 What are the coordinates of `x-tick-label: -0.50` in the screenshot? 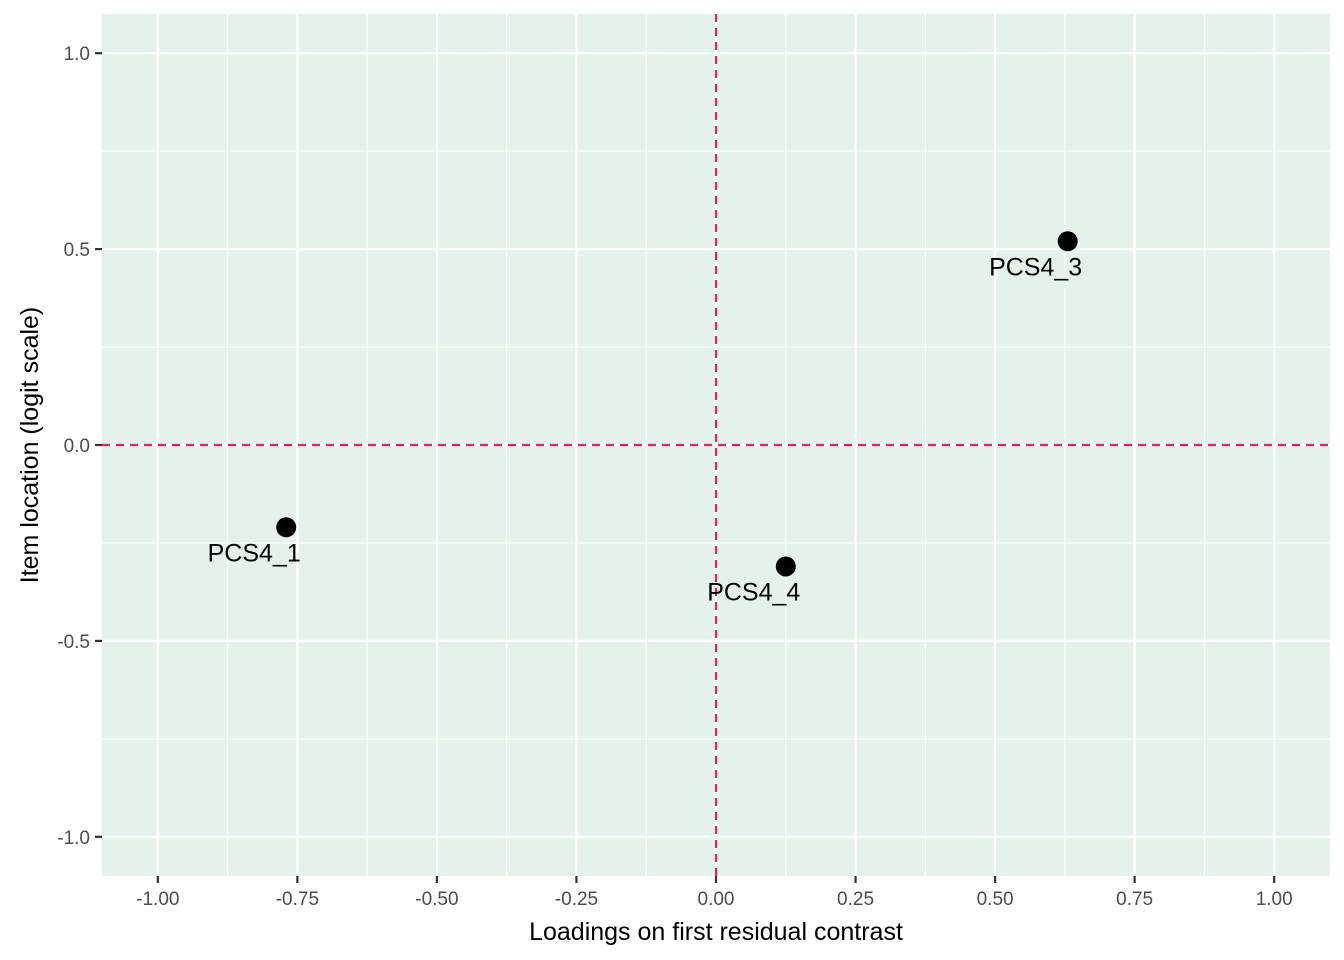 It's located at (436, 899).